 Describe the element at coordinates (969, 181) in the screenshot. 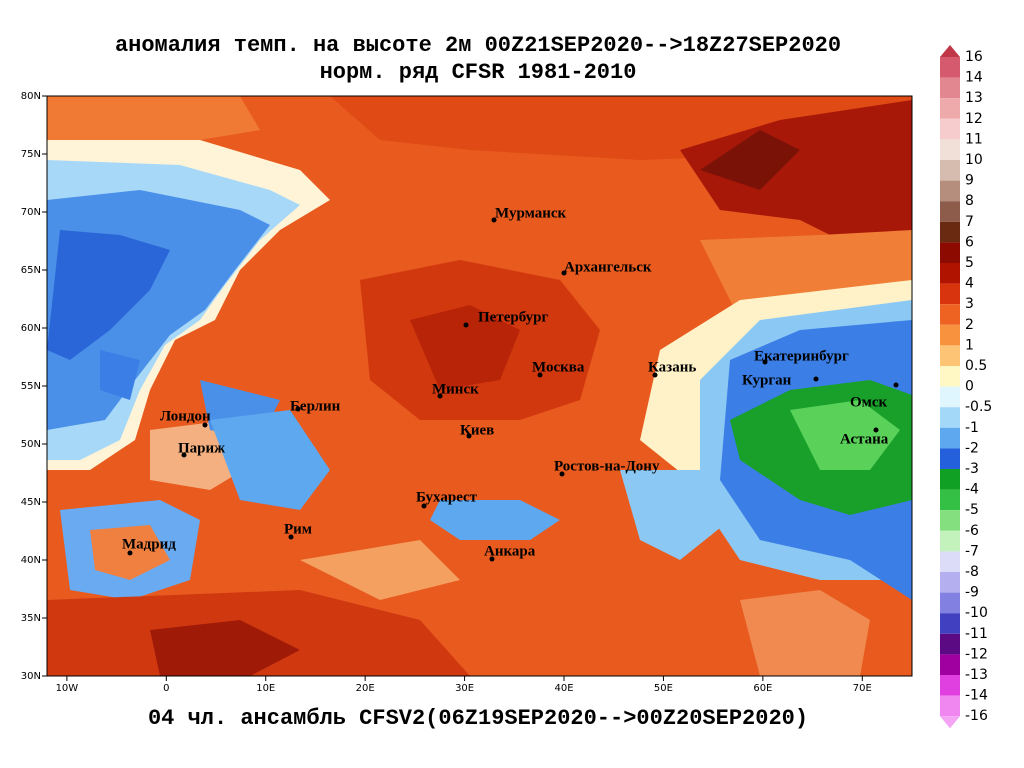

I see `colorbar-label: 9` at that location.